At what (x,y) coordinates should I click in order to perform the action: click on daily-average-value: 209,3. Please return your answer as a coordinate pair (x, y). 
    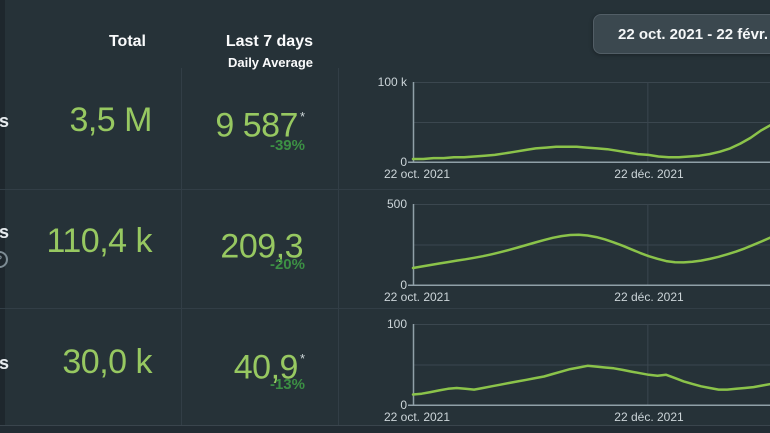
    Looking at the image, I should click on (230, 243).